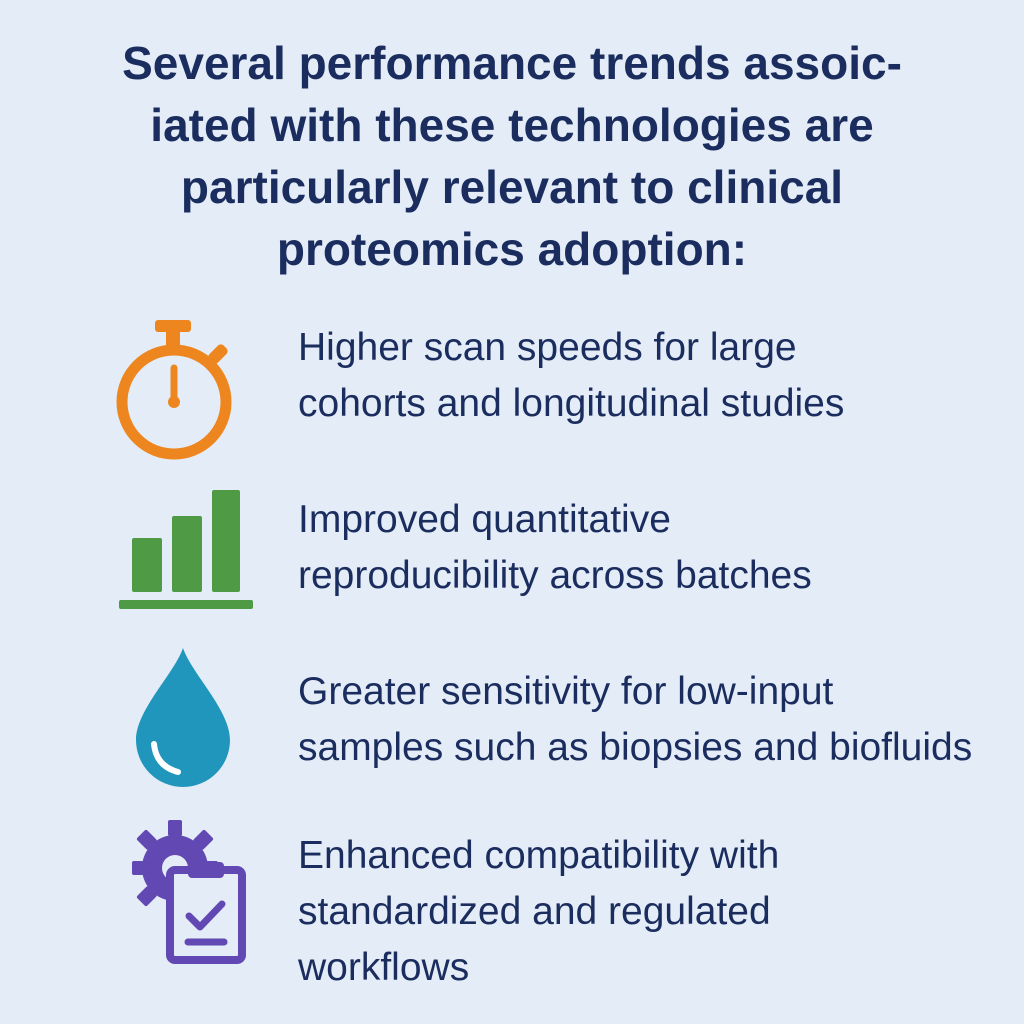  I want to click on item-text-line: workflows, so click(384, 967).